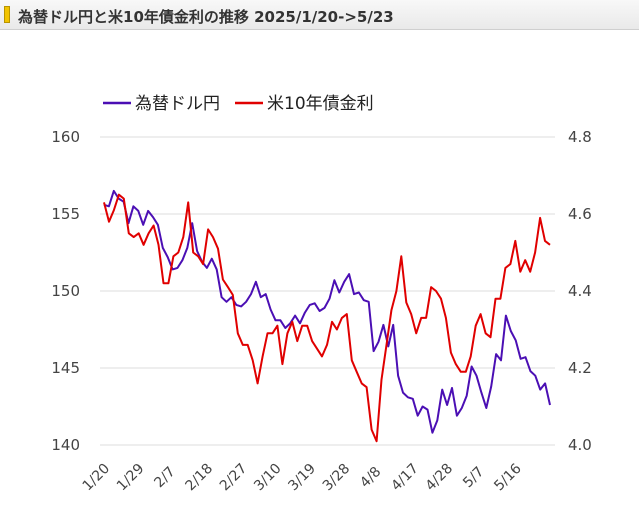 The width and height of the screenshot is (639, 531). What do you see at coordinates (200, 478) in the screenshot?
I see `x-tick-label: 2/18` at bounding box center [200, 478].